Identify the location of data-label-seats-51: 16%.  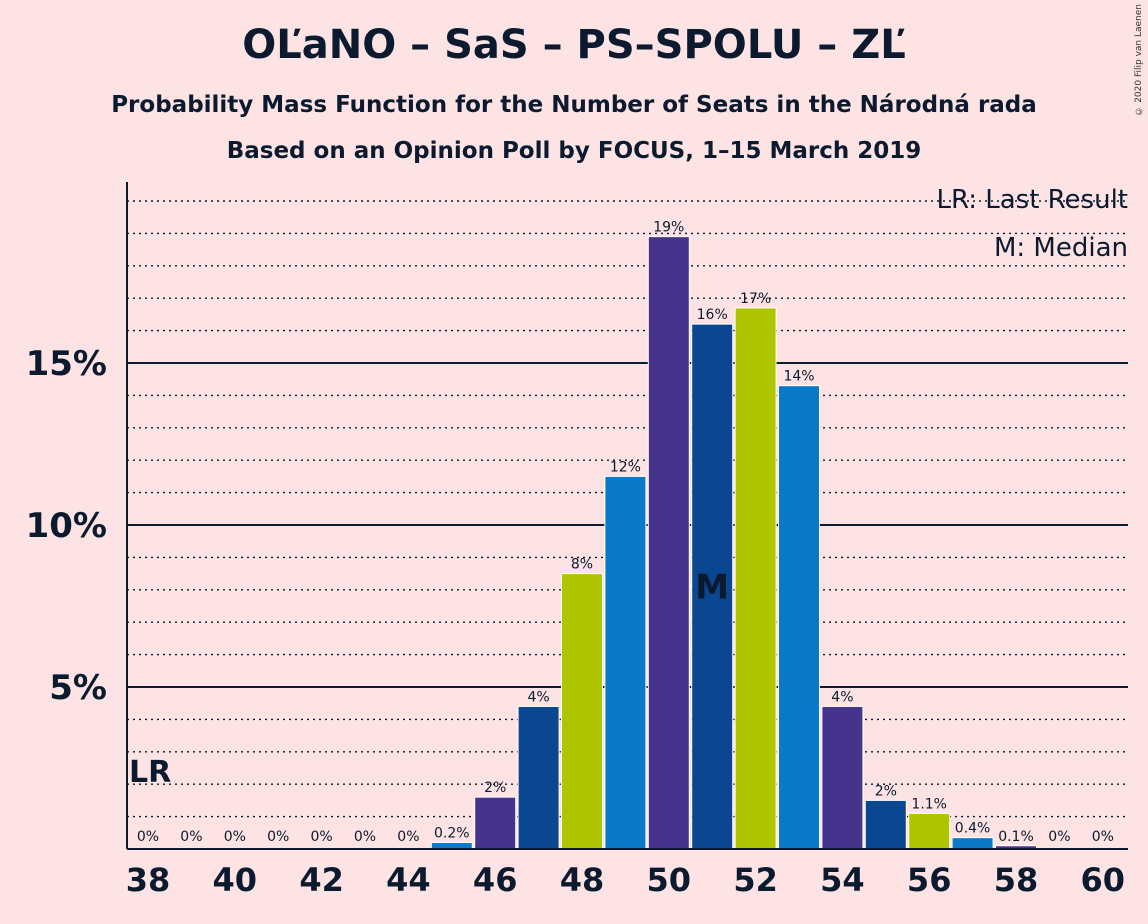
(712, 315).